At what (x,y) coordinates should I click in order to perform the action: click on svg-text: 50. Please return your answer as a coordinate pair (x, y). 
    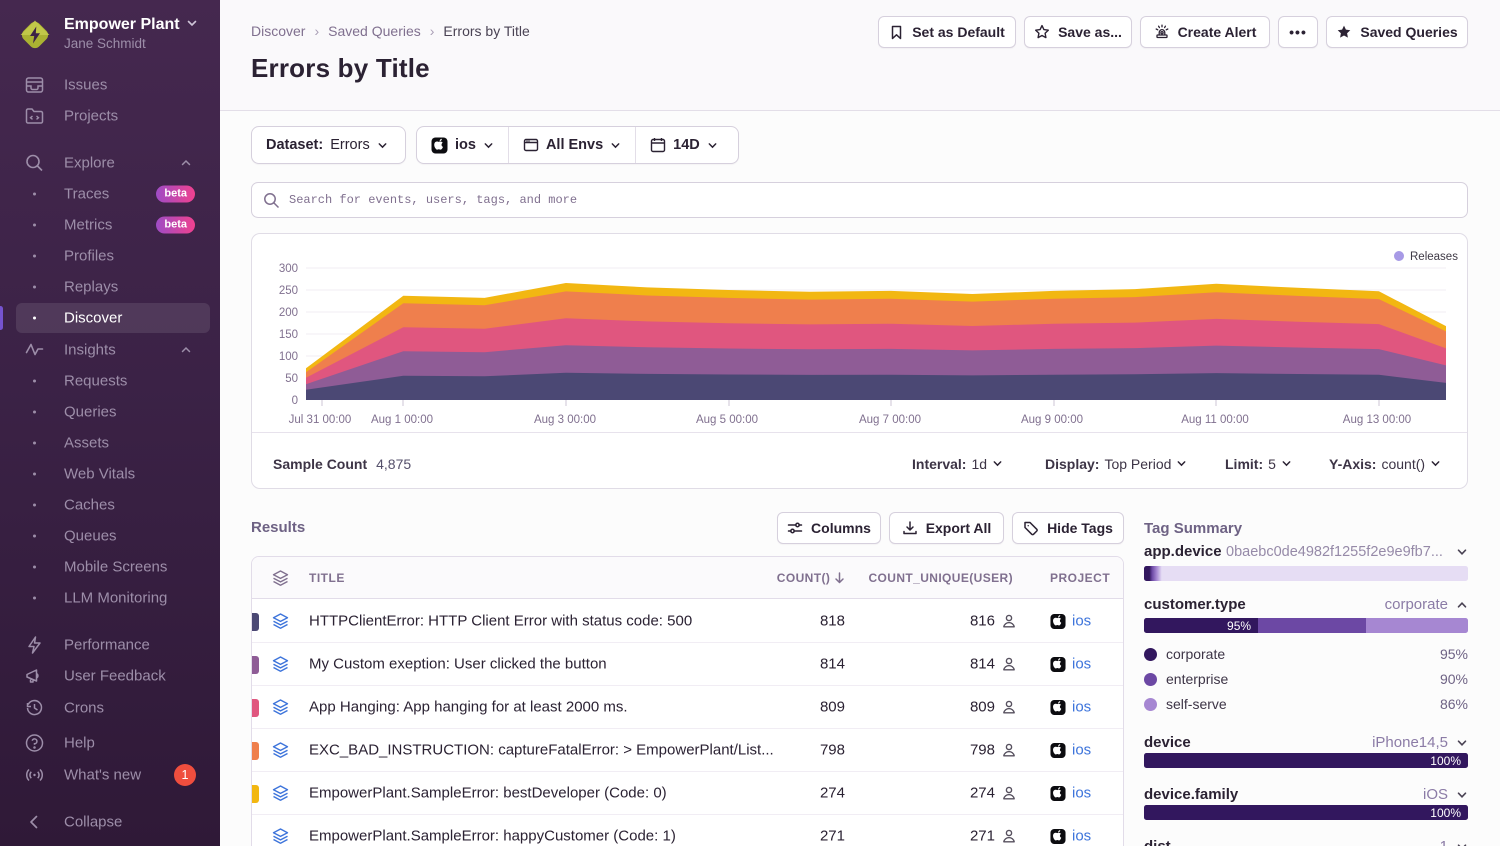
    Looking at the image, I should click on (291, 379).